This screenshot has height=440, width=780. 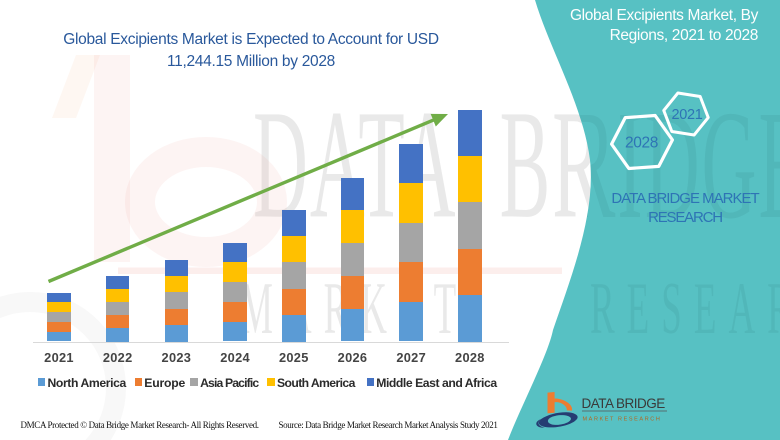 What do you see at coordinates (685, 308) in the screenshot?
I see `svg-text: RESEARCH` at bounding box center [685, 308].